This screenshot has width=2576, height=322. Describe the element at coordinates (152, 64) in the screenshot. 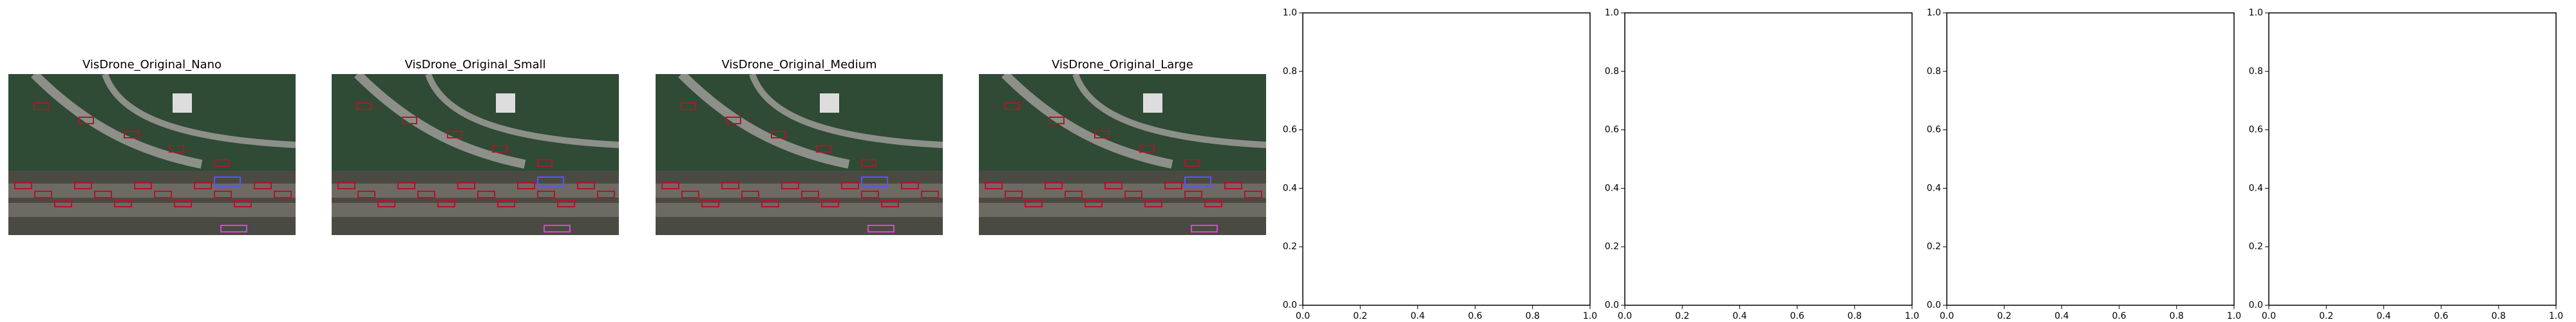

I see `panel-title: VisDrone_Original_Nano` at that location.